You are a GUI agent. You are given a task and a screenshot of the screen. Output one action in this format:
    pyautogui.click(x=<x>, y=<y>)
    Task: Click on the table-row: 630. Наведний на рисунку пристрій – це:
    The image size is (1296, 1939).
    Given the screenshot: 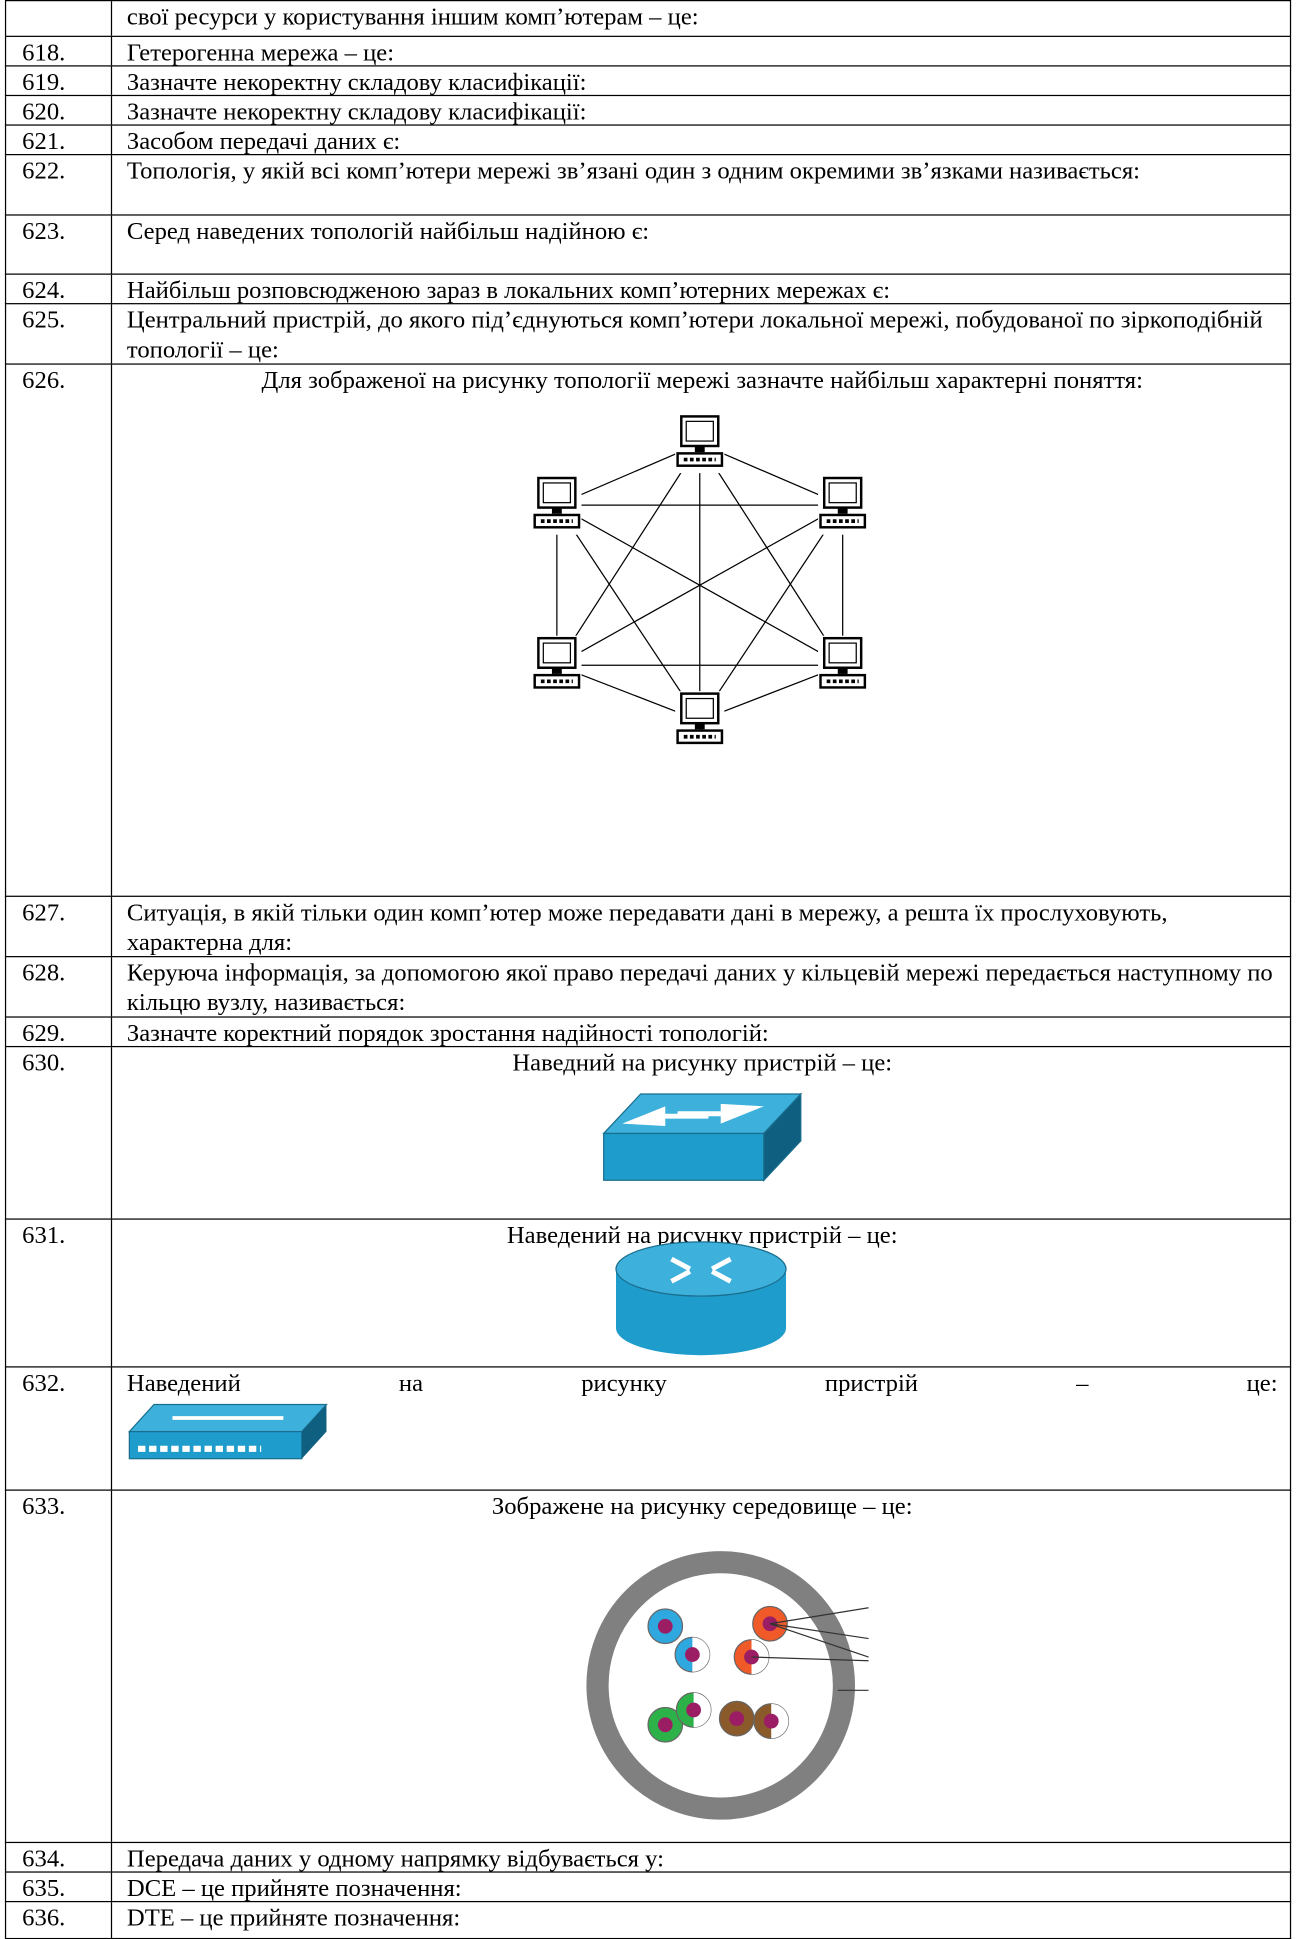 What is the action you would take?
    pyautogui.click(x=648, y=1133)
    